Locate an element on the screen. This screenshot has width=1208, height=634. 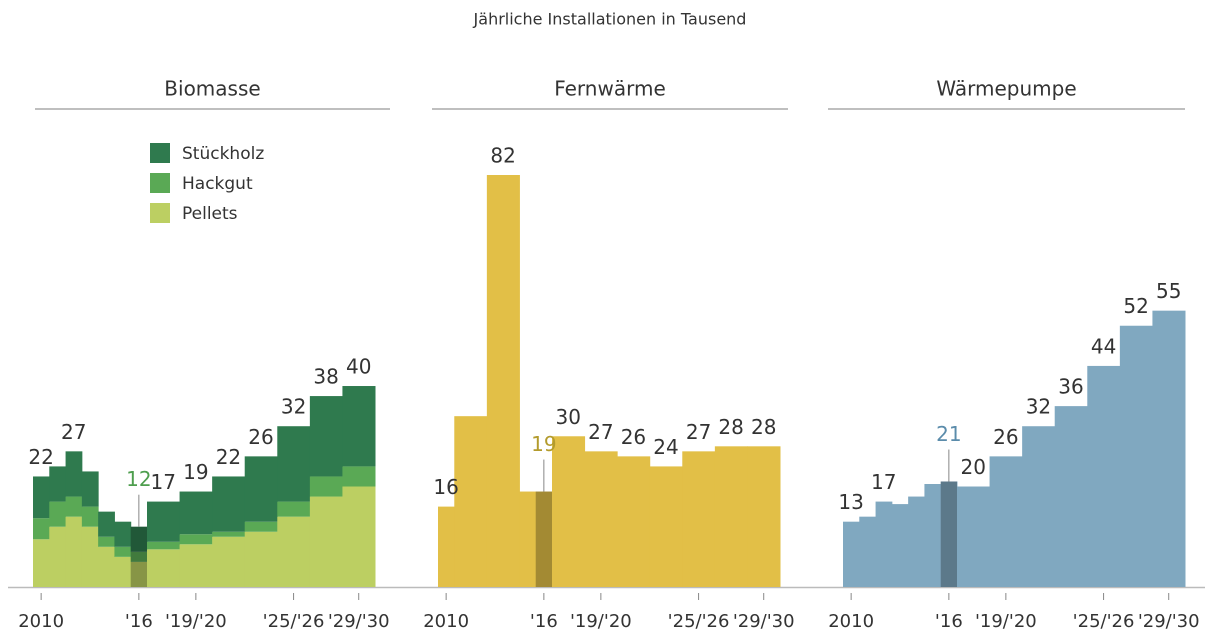
value-label: 36 is located at coordinates (1070, 387).